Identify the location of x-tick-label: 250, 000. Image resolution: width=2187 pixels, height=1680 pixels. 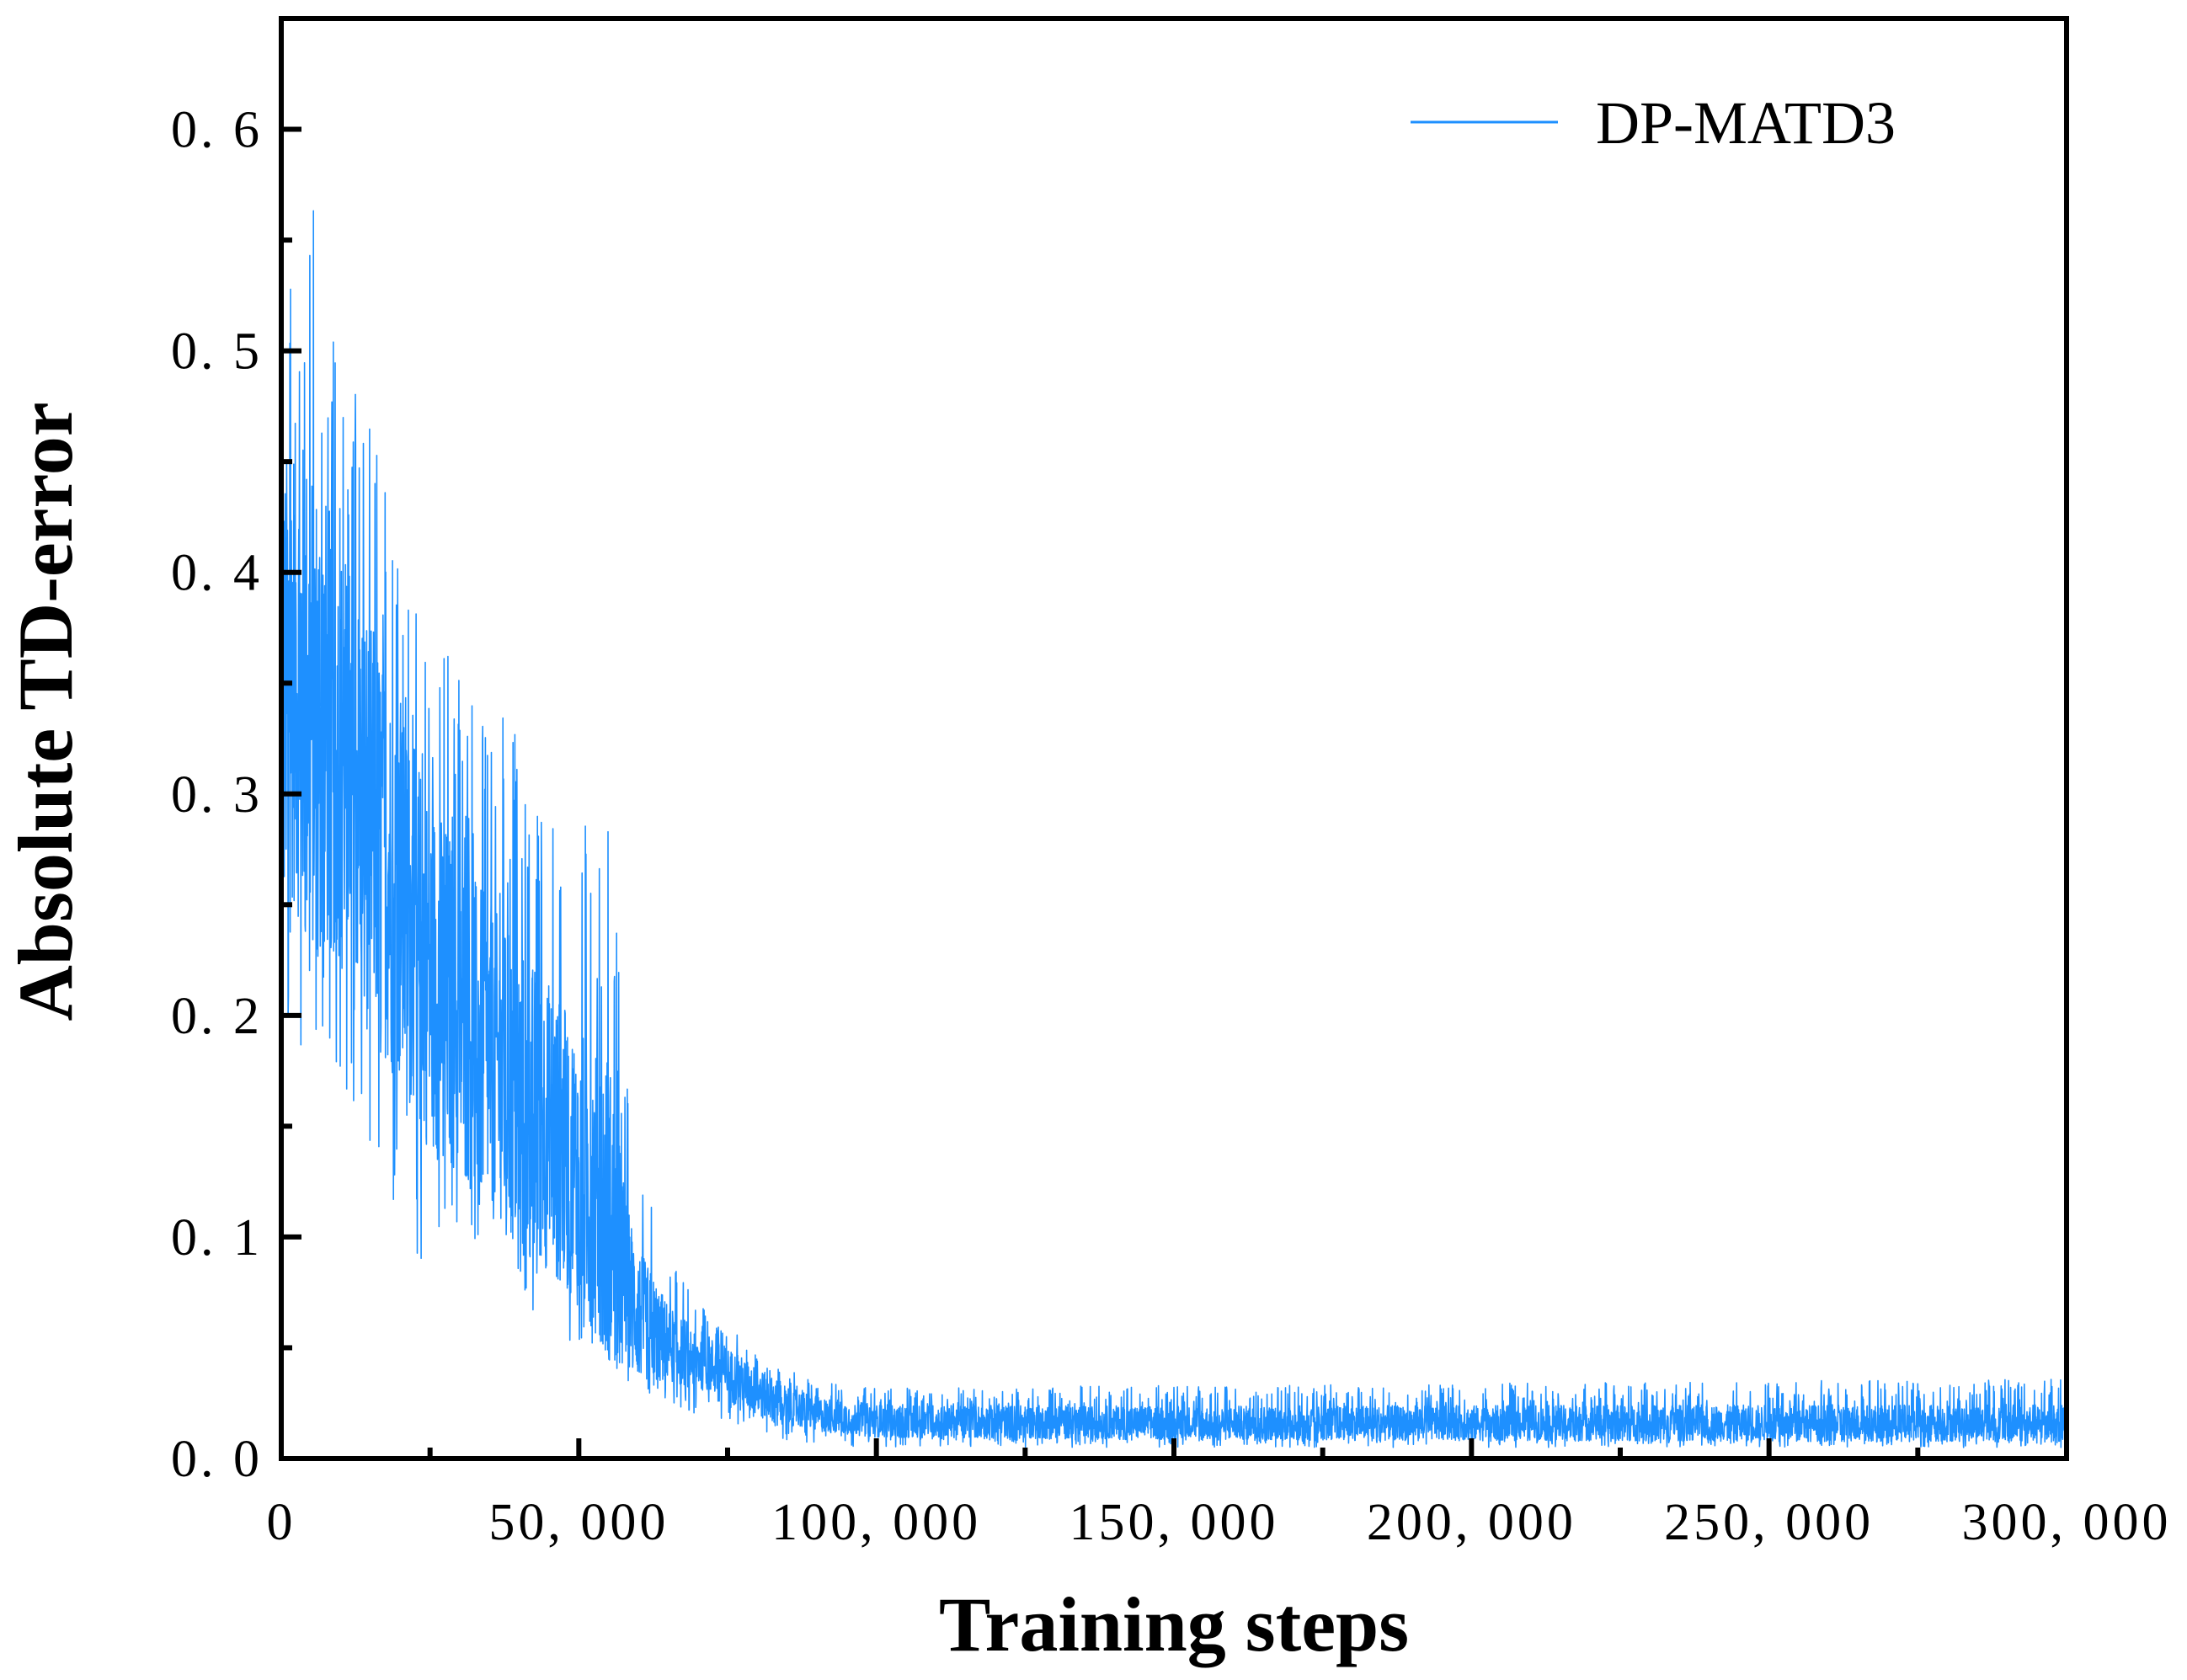
(1769, 1522).